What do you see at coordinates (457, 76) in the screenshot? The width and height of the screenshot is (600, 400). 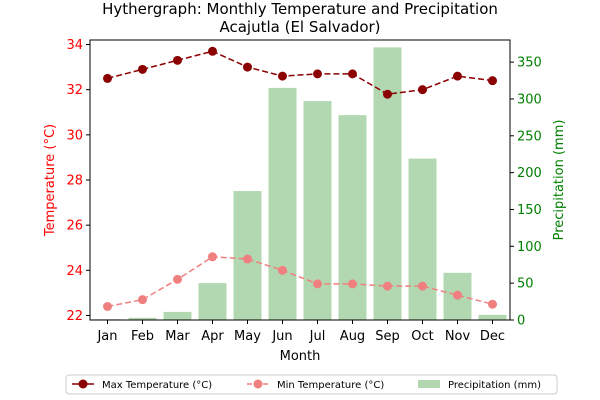 I see `max-temp-point-nov` at bounding box center [457, 76].